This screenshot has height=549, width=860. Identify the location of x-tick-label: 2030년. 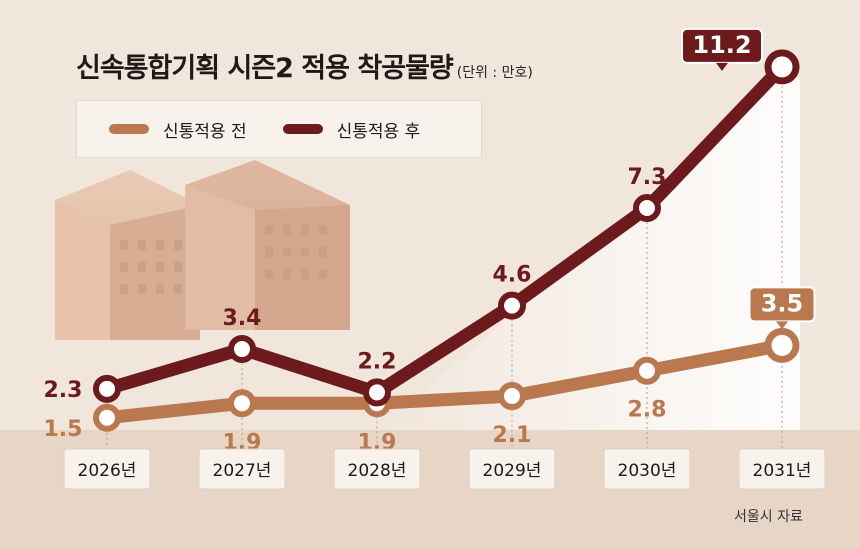
(647, 471).